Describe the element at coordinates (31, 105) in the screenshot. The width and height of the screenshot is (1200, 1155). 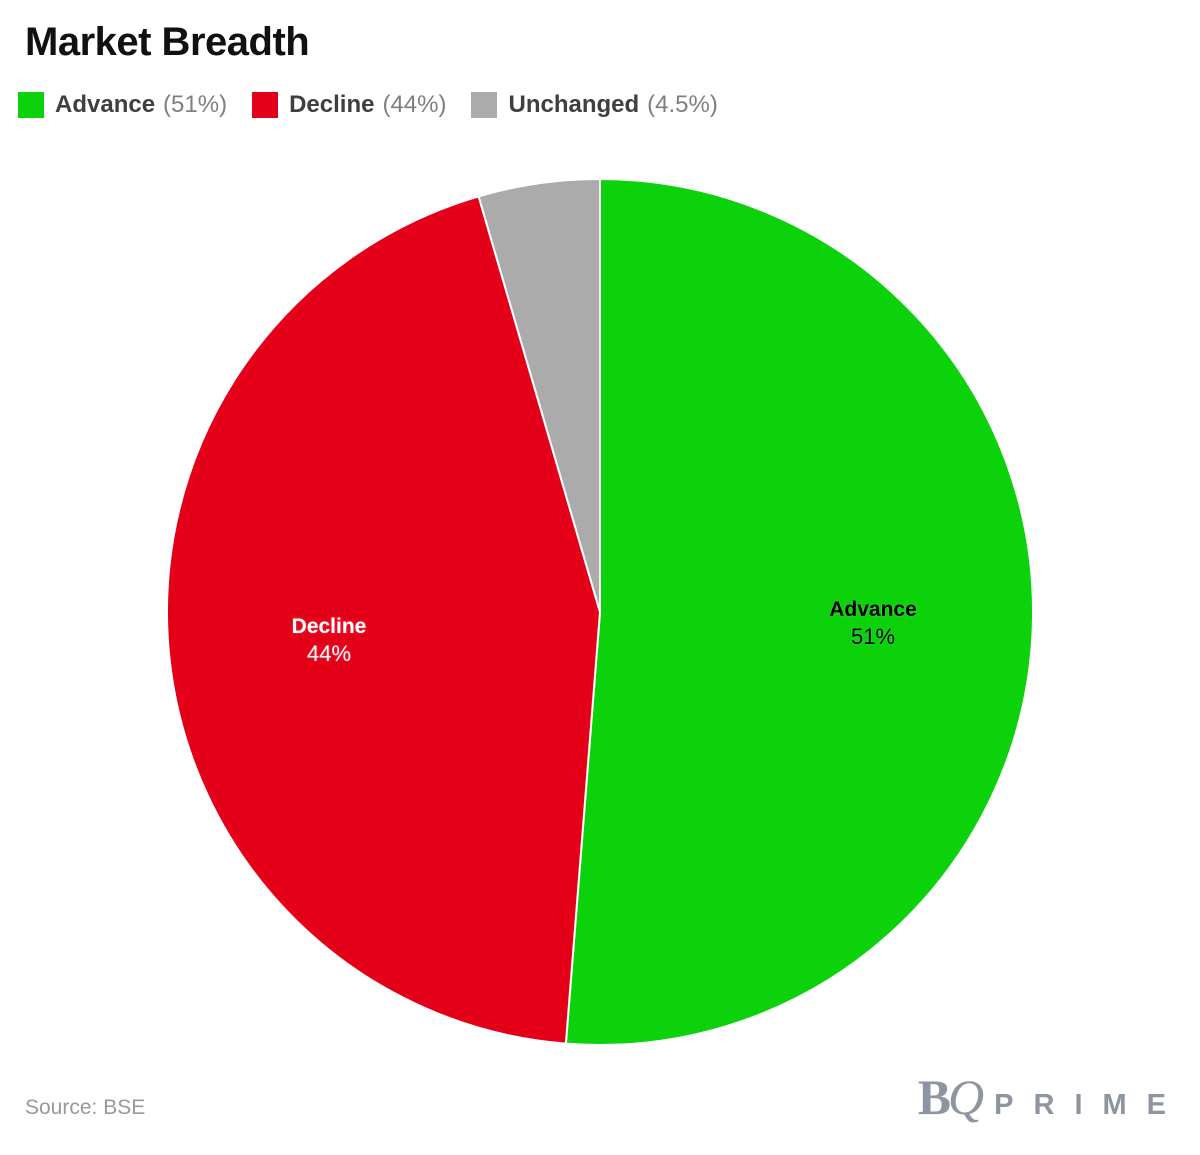
I see `legend-swatch-advance` at that location.